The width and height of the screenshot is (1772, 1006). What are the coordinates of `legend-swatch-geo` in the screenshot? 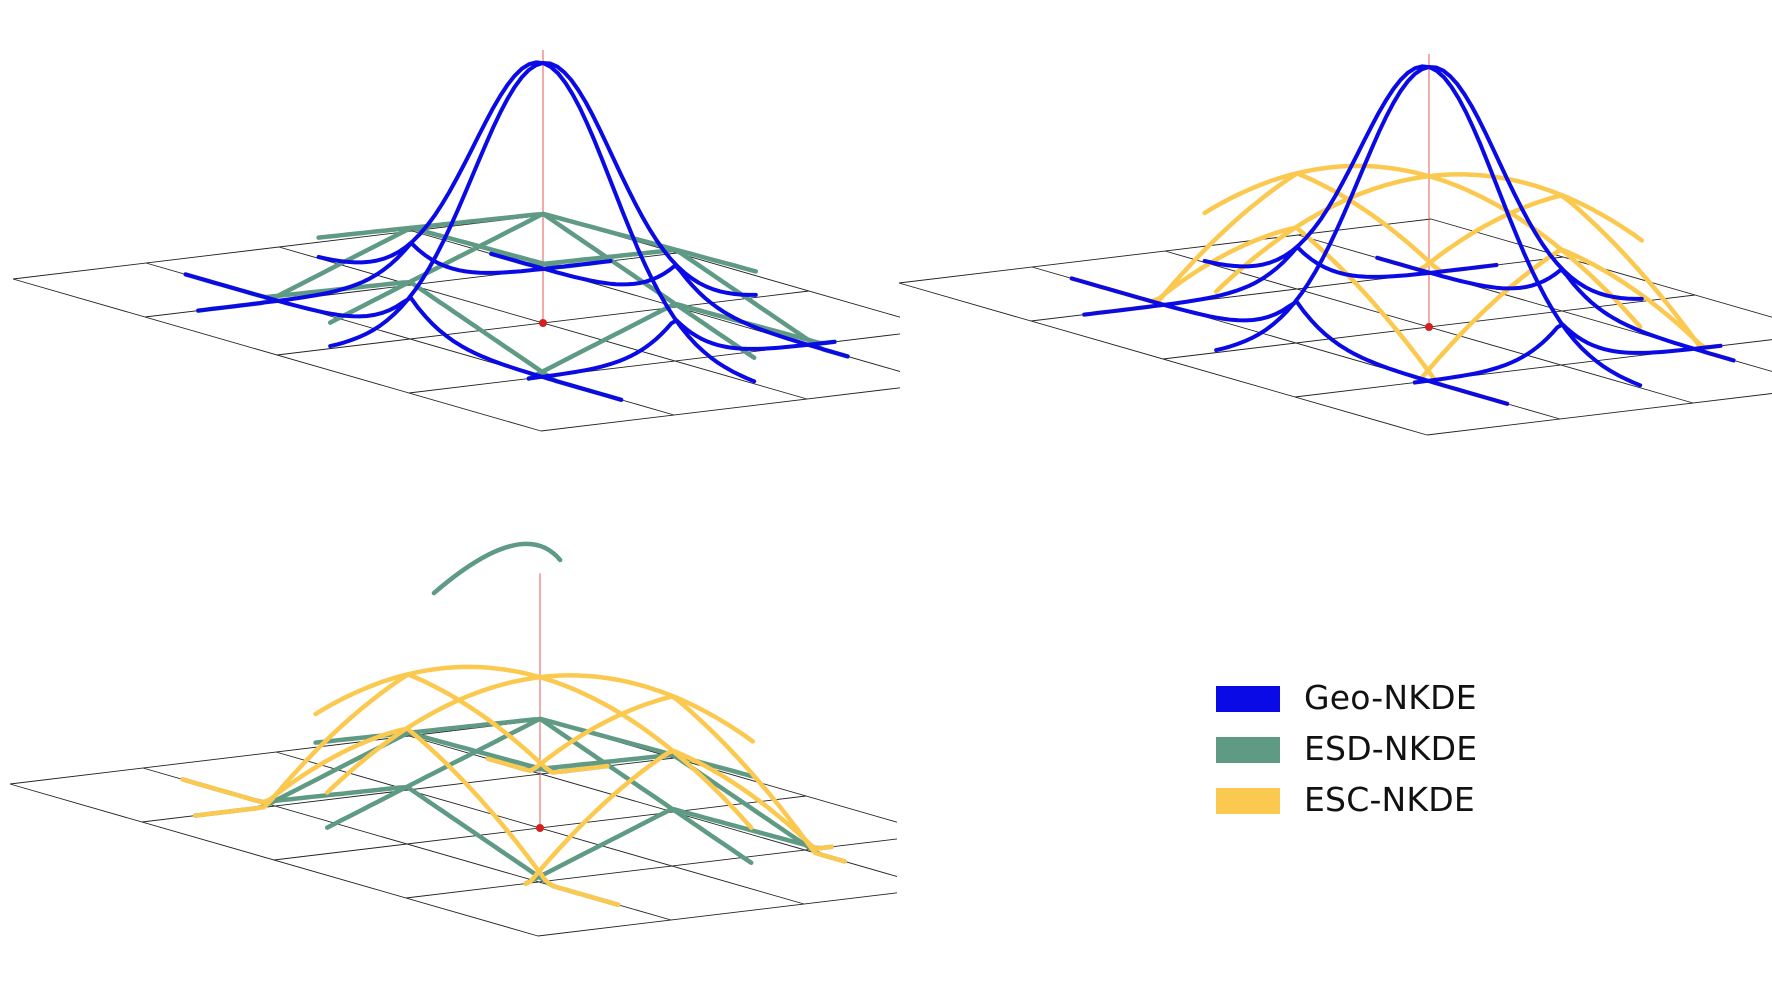 It's located at (1248, 699).